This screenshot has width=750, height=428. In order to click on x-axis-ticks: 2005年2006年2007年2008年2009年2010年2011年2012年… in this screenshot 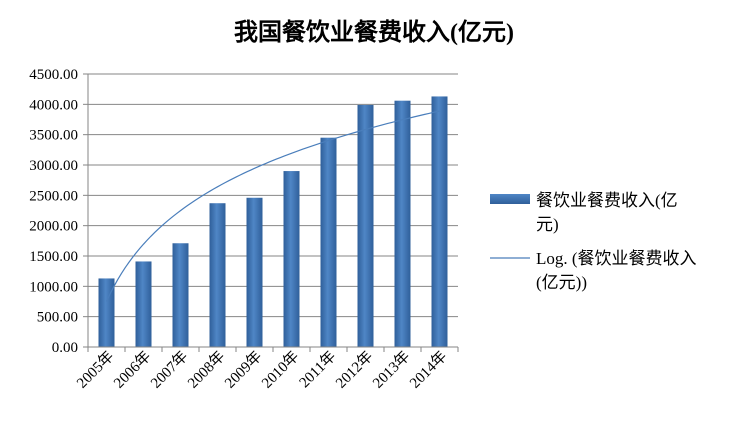, I will do `click(261, 370)`.